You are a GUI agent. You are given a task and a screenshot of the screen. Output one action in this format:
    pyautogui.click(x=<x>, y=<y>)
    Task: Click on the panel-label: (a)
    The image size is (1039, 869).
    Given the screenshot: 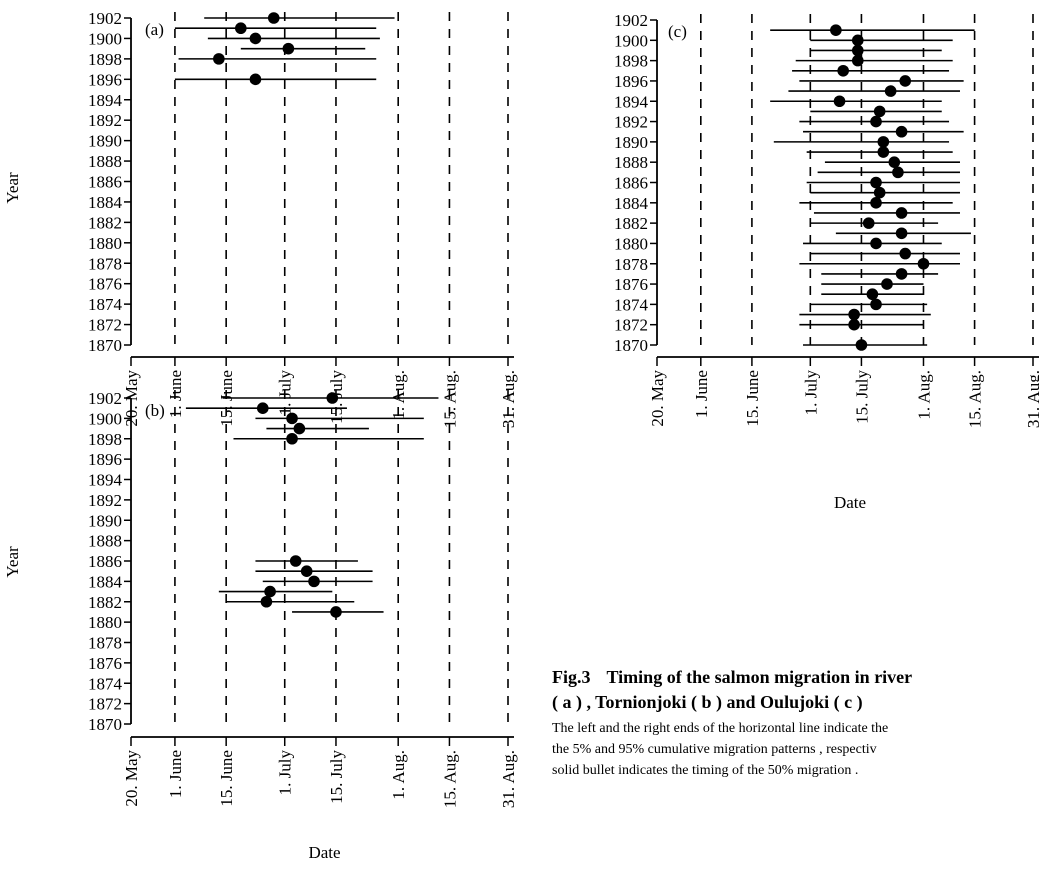 What is the action you would take?
    pyautogui.click(x=154, y=29)
    